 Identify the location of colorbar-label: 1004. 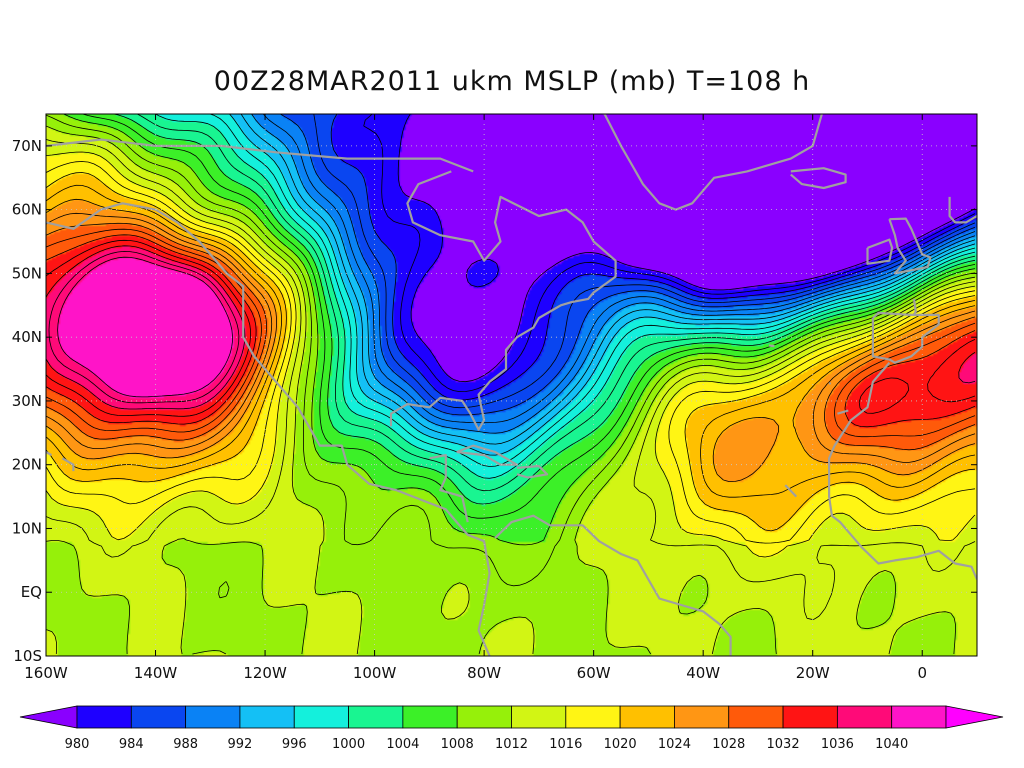
(402, 744).